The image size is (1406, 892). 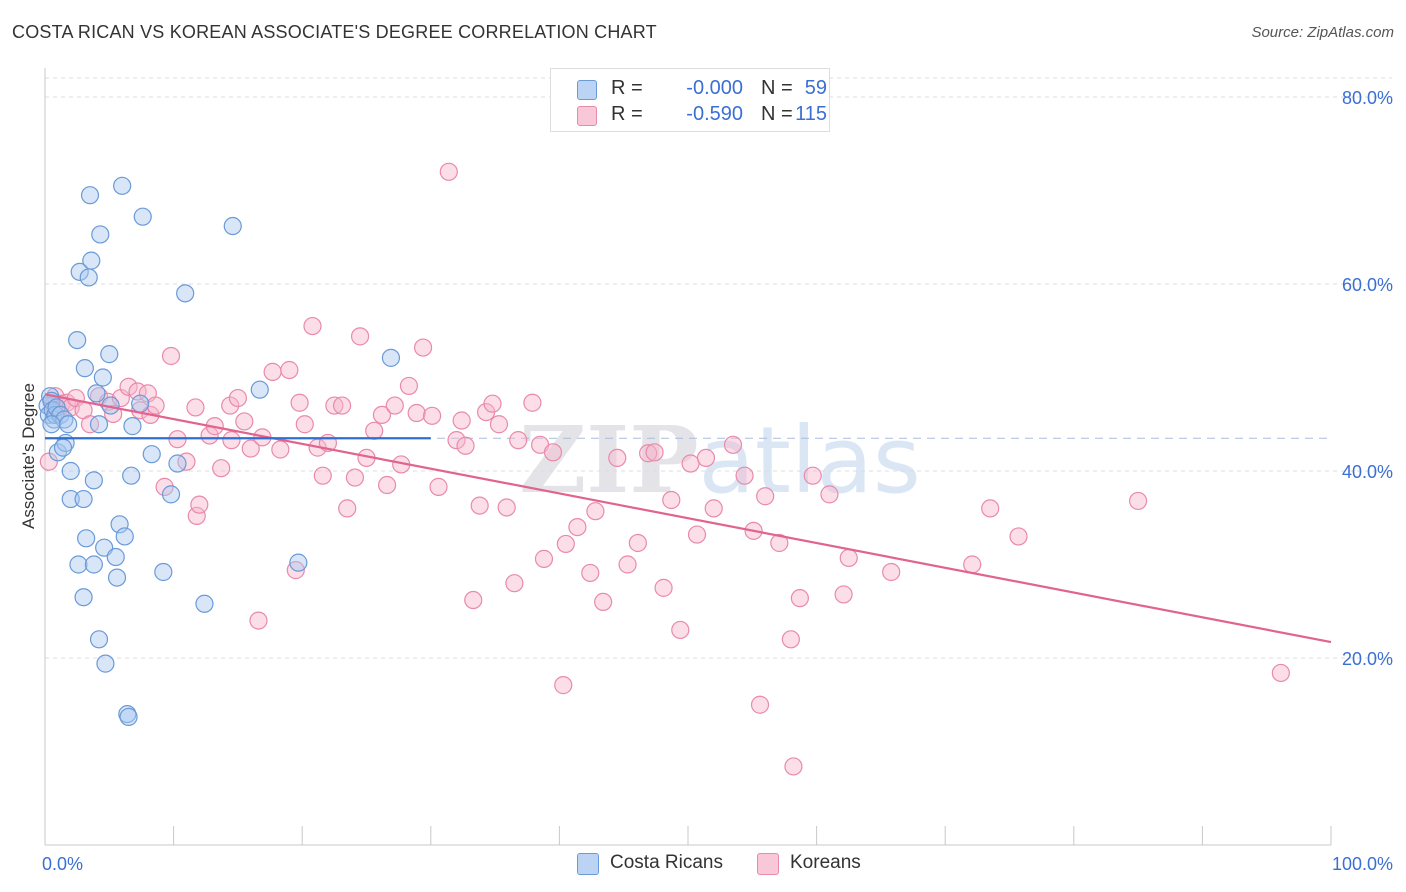 What do you see at coordinates (714, 88) in the screenshot?
I see `legend-r-value: -0.000` at bounding box center [714, 88].